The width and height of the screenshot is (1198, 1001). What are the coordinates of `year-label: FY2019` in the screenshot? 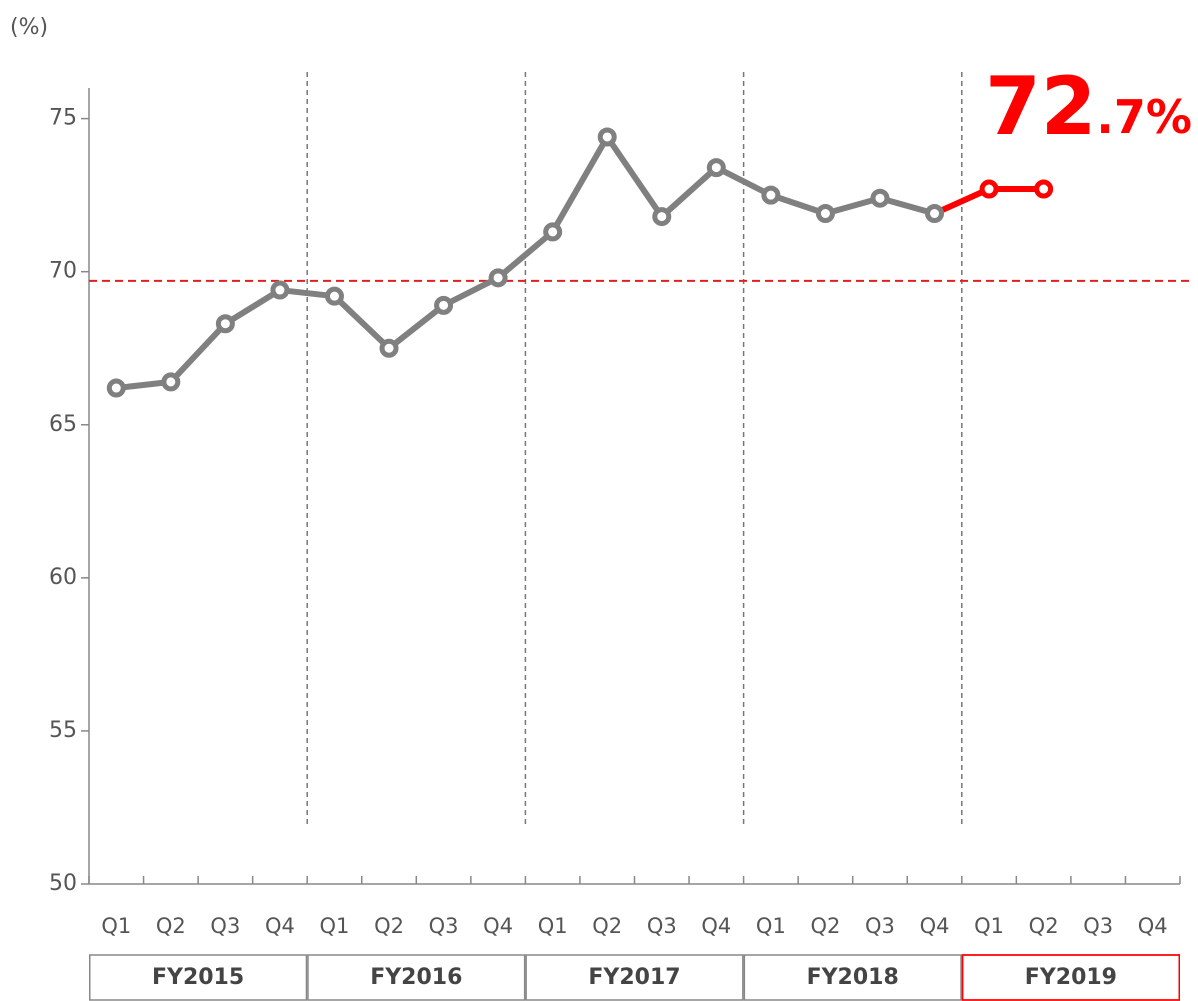 It's located at (1071, 977).